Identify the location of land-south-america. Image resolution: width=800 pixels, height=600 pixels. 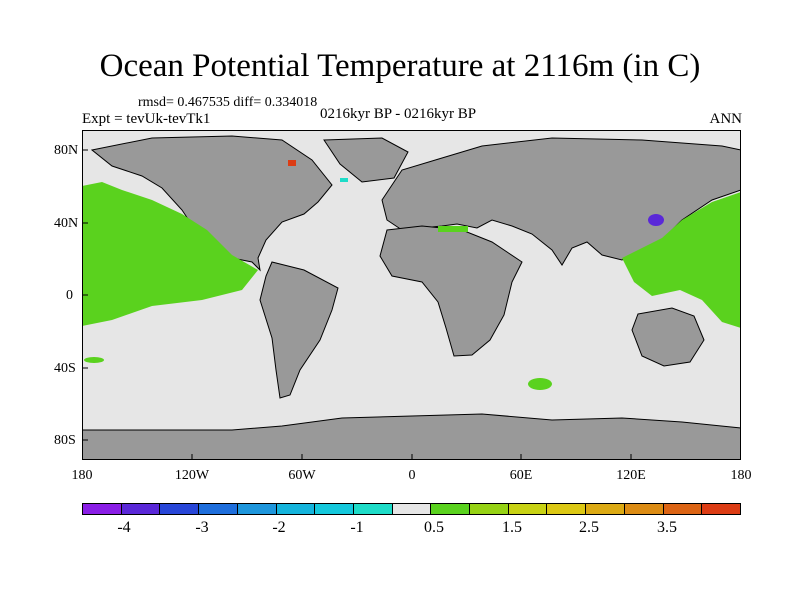
(299, 330).